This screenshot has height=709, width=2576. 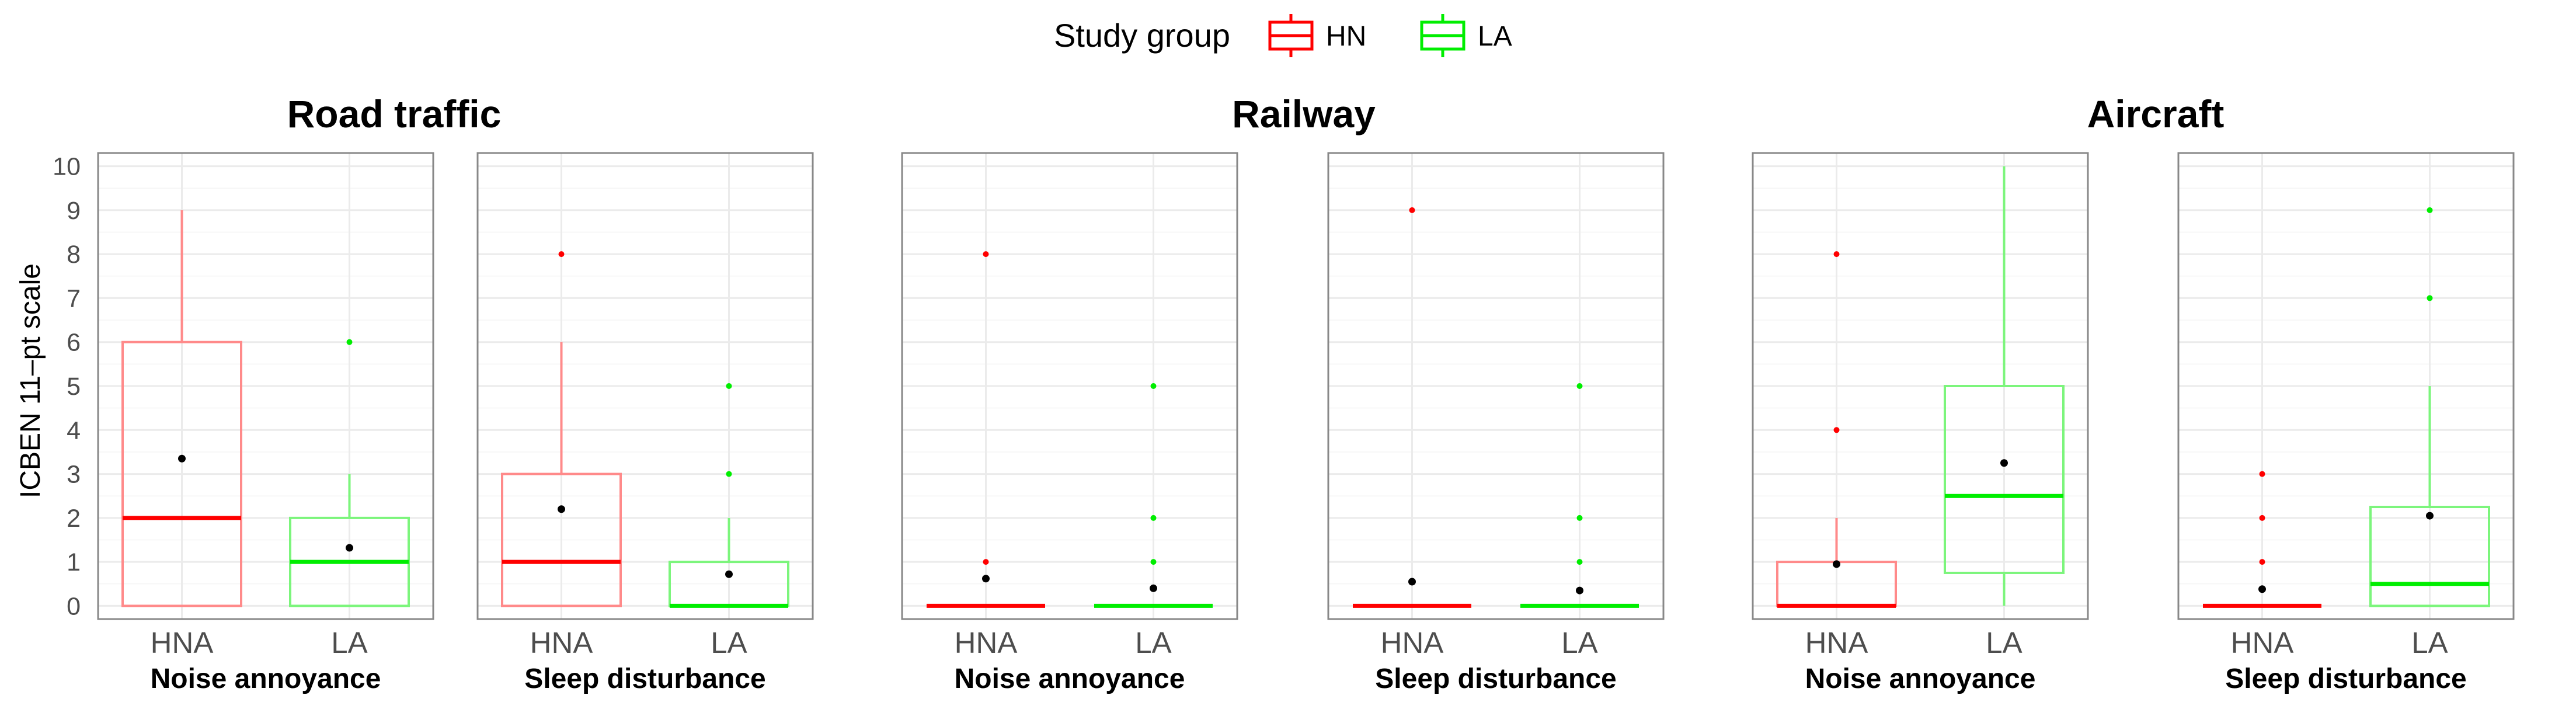 I want to click on panel-road-traffic-sleep-disturbance: HNA LA Sleep disturbance, so click(x=645, y=423).